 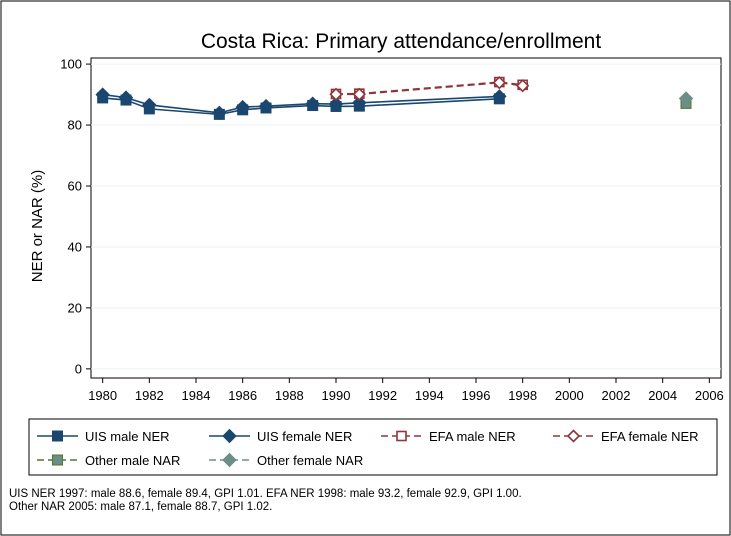 What do you see at coordinates (71, 64) in the screenshot?
I see `y-tick-label-100: 100` at bounding box center [71, 64].